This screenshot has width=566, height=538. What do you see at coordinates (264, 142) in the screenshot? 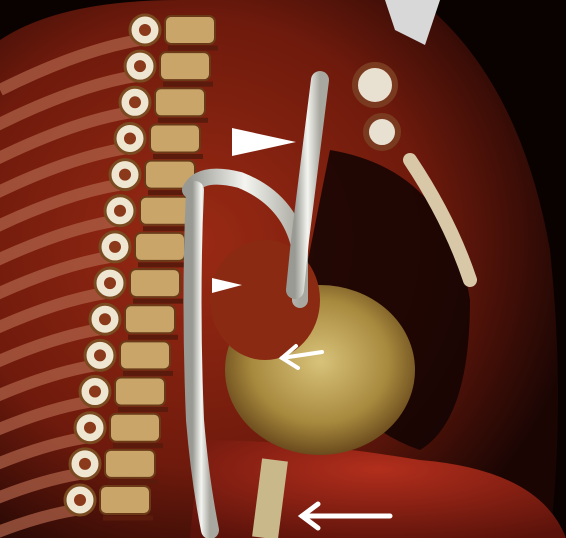
I see `arrowhead-large` at bounding box center [264, 142].